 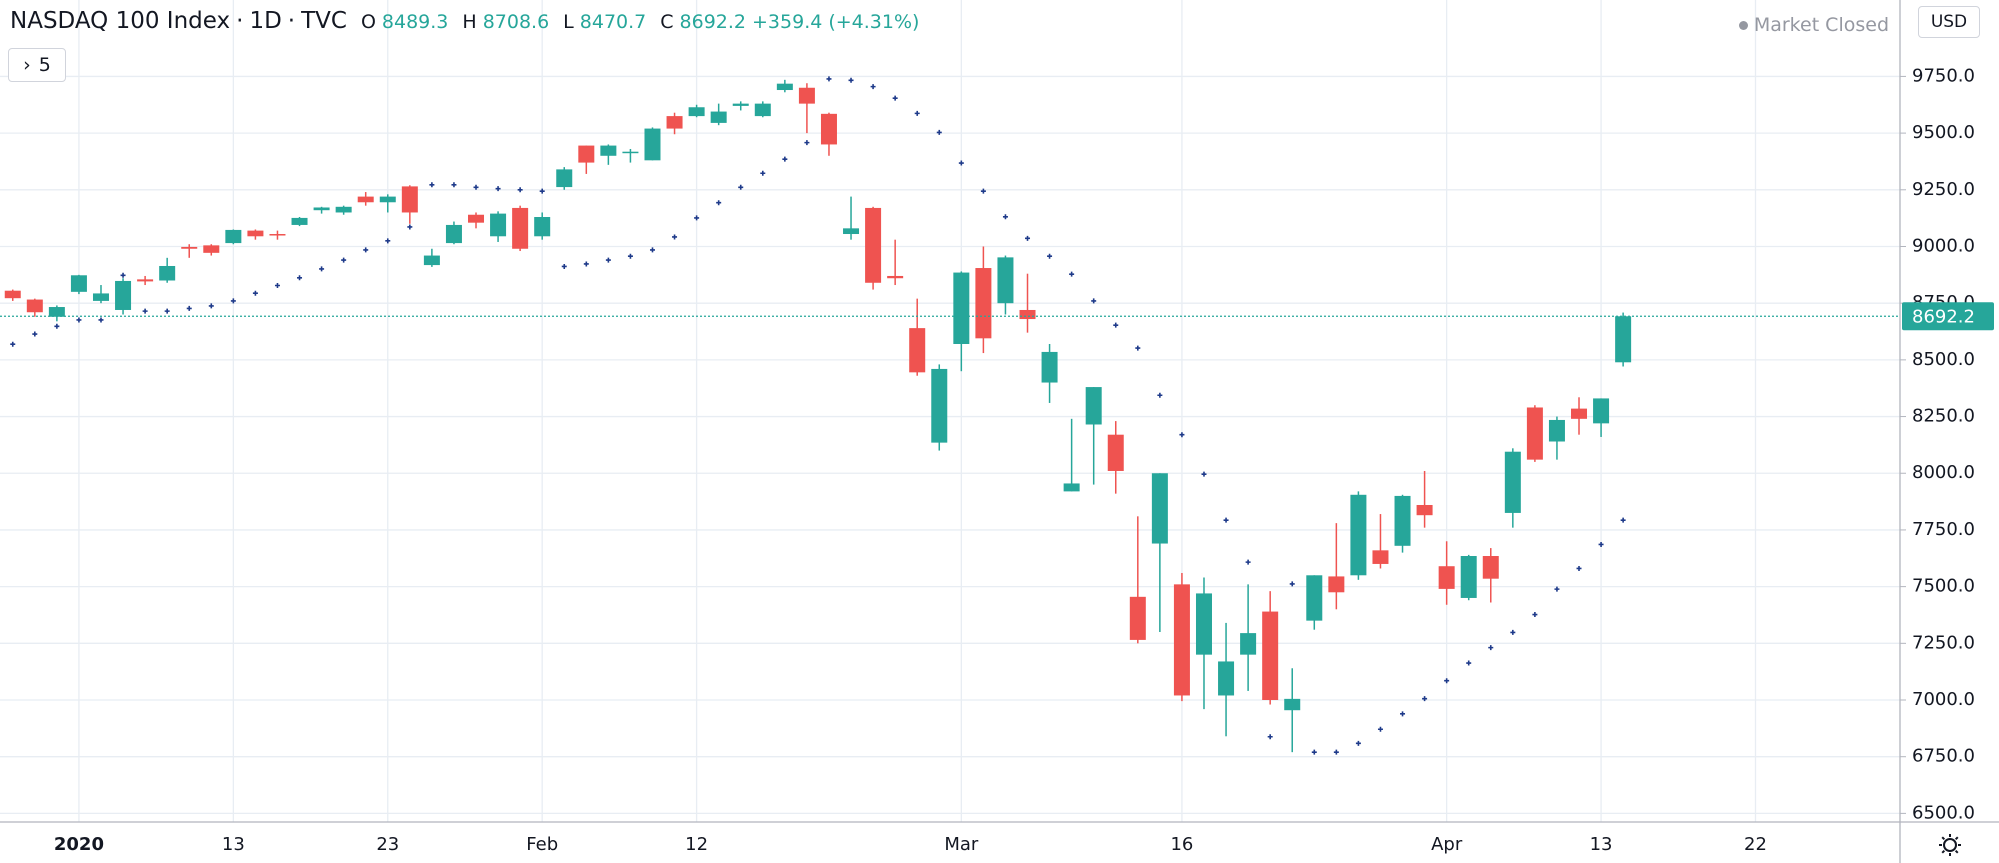 What do you see at coordinates (1943, 416) in the screenshot?
I see `y-tick-label: 8250.0` at bounding box center [1943, 416].